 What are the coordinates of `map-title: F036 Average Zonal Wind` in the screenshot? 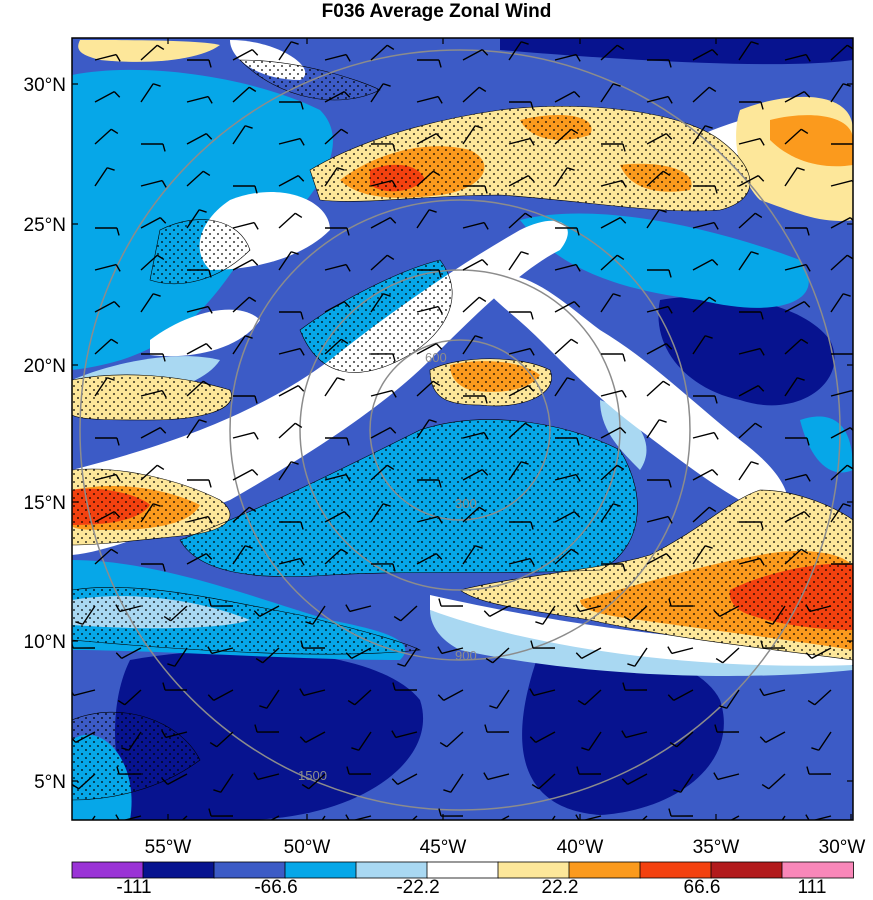 It's located at (436, 11).